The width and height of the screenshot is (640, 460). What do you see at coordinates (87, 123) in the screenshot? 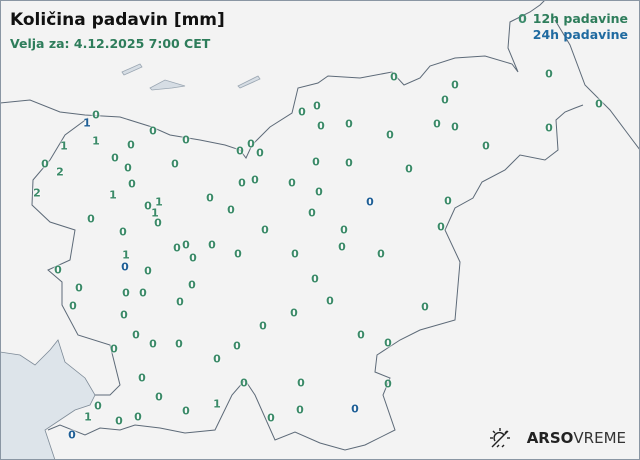
I see `station-value-24h: 1` at bounding box center [87, 123].